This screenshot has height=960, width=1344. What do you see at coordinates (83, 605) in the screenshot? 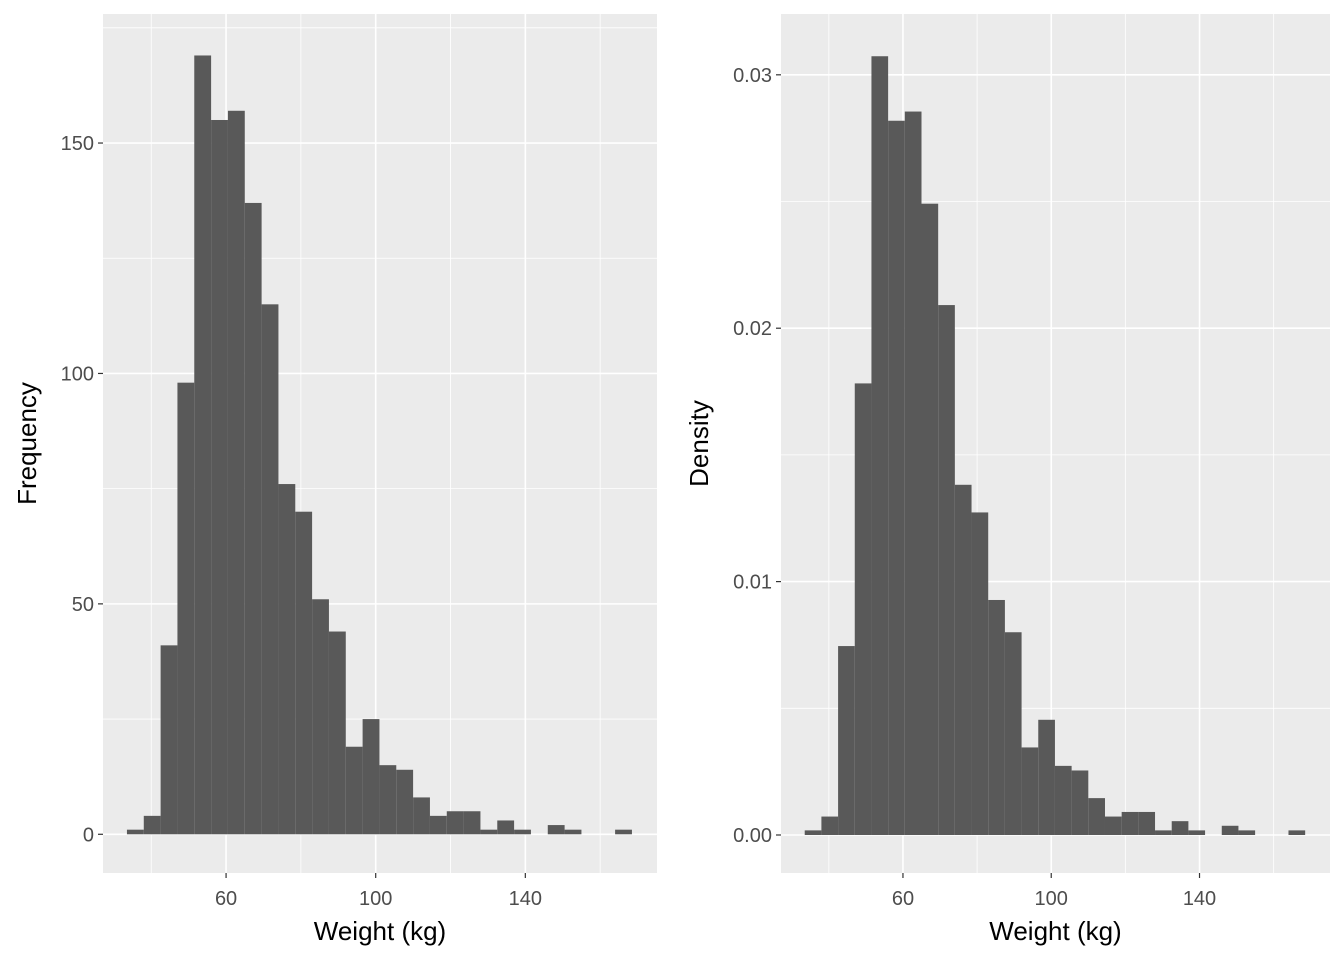
I see `y-tick-label: 50` at bounding box center [83, 605].